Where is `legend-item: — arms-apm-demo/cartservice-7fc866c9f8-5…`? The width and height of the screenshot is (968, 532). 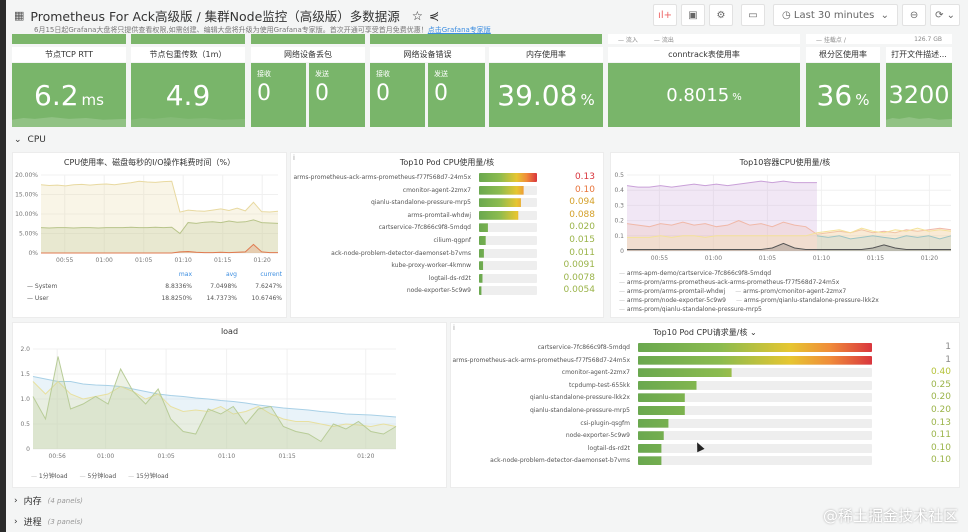
legend-item: — arms-apm-demo/cartservice-7fc866c9f8-5… is located at coordinates (695, 273).